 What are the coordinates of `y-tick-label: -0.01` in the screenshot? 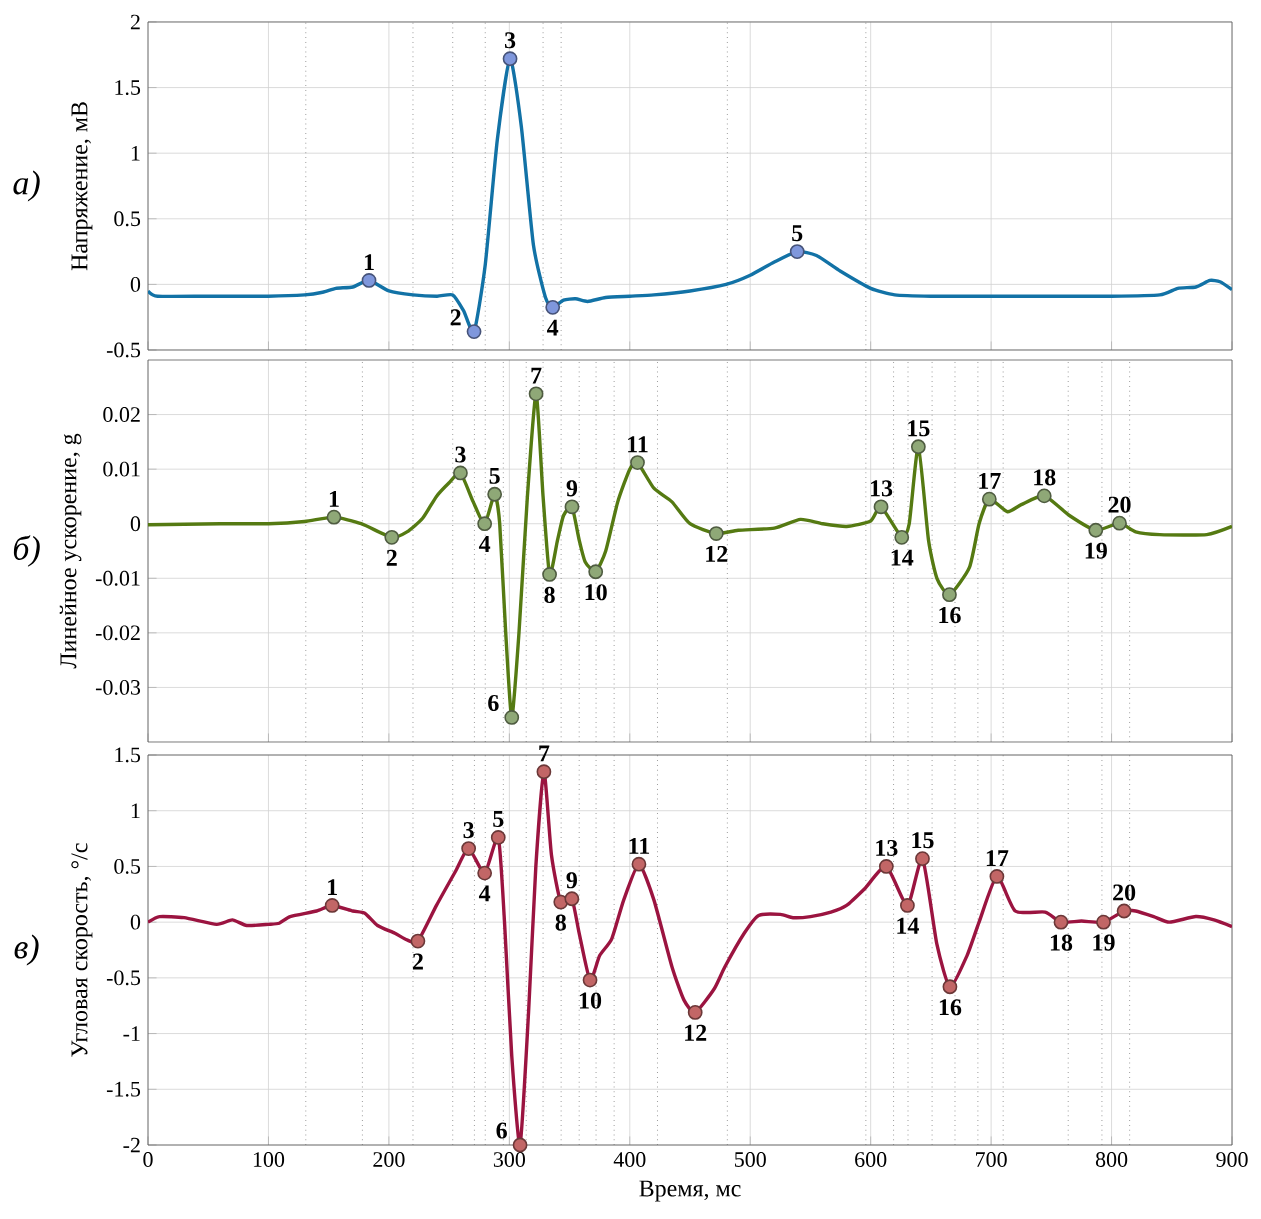 It's located at (117, 578).